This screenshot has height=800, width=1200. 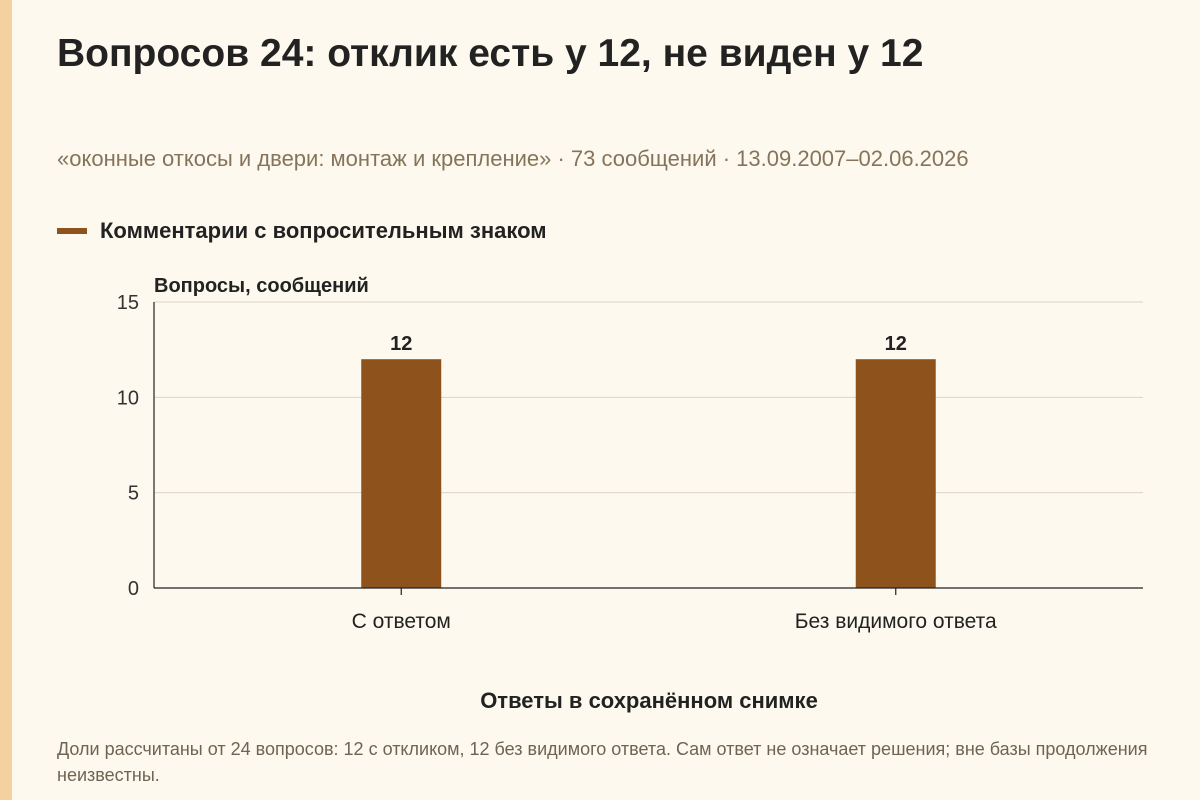 What do you see at coordinates (6, 400) in the screenshot?
I see `accent-strip` at bounding box center [6, 400].